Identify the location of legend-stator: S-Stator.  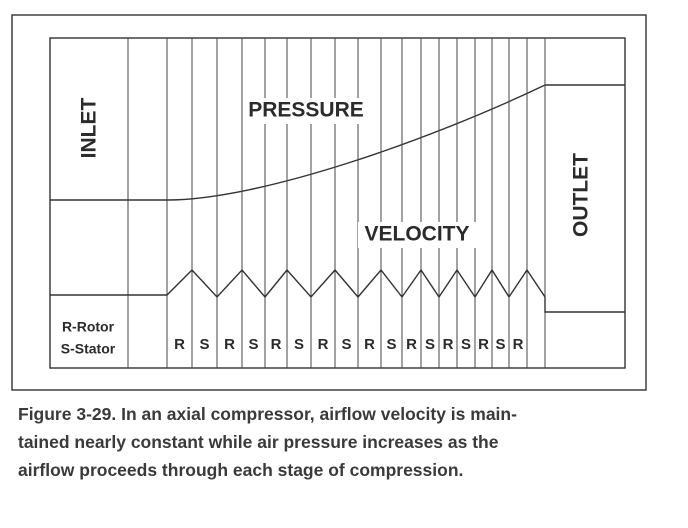
(88, 349).